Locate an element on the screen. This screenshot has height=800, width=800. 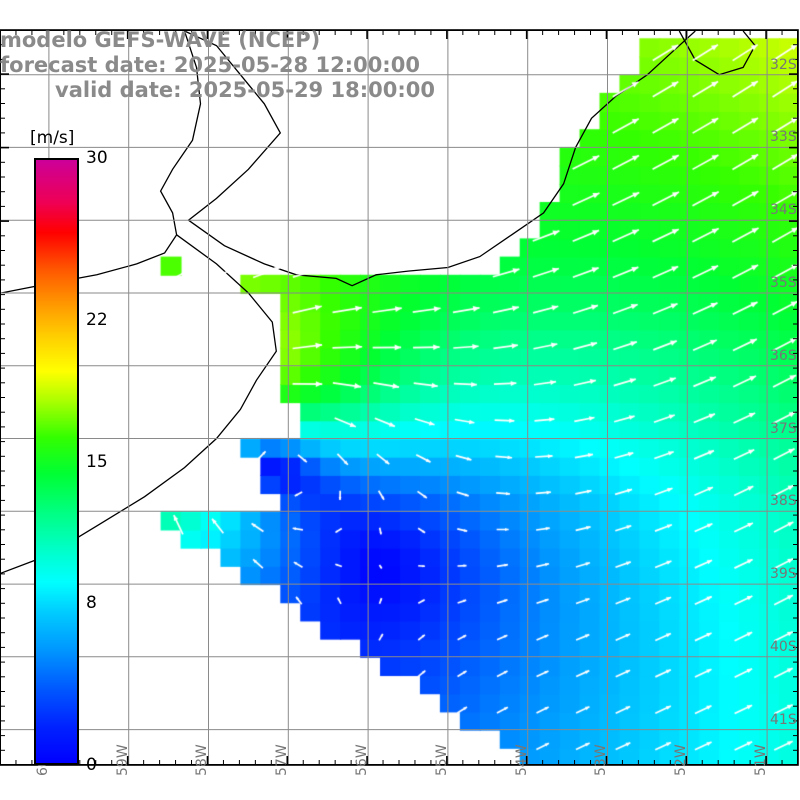
longitude-label-59W: 59W is located at coordinates (122, 760).